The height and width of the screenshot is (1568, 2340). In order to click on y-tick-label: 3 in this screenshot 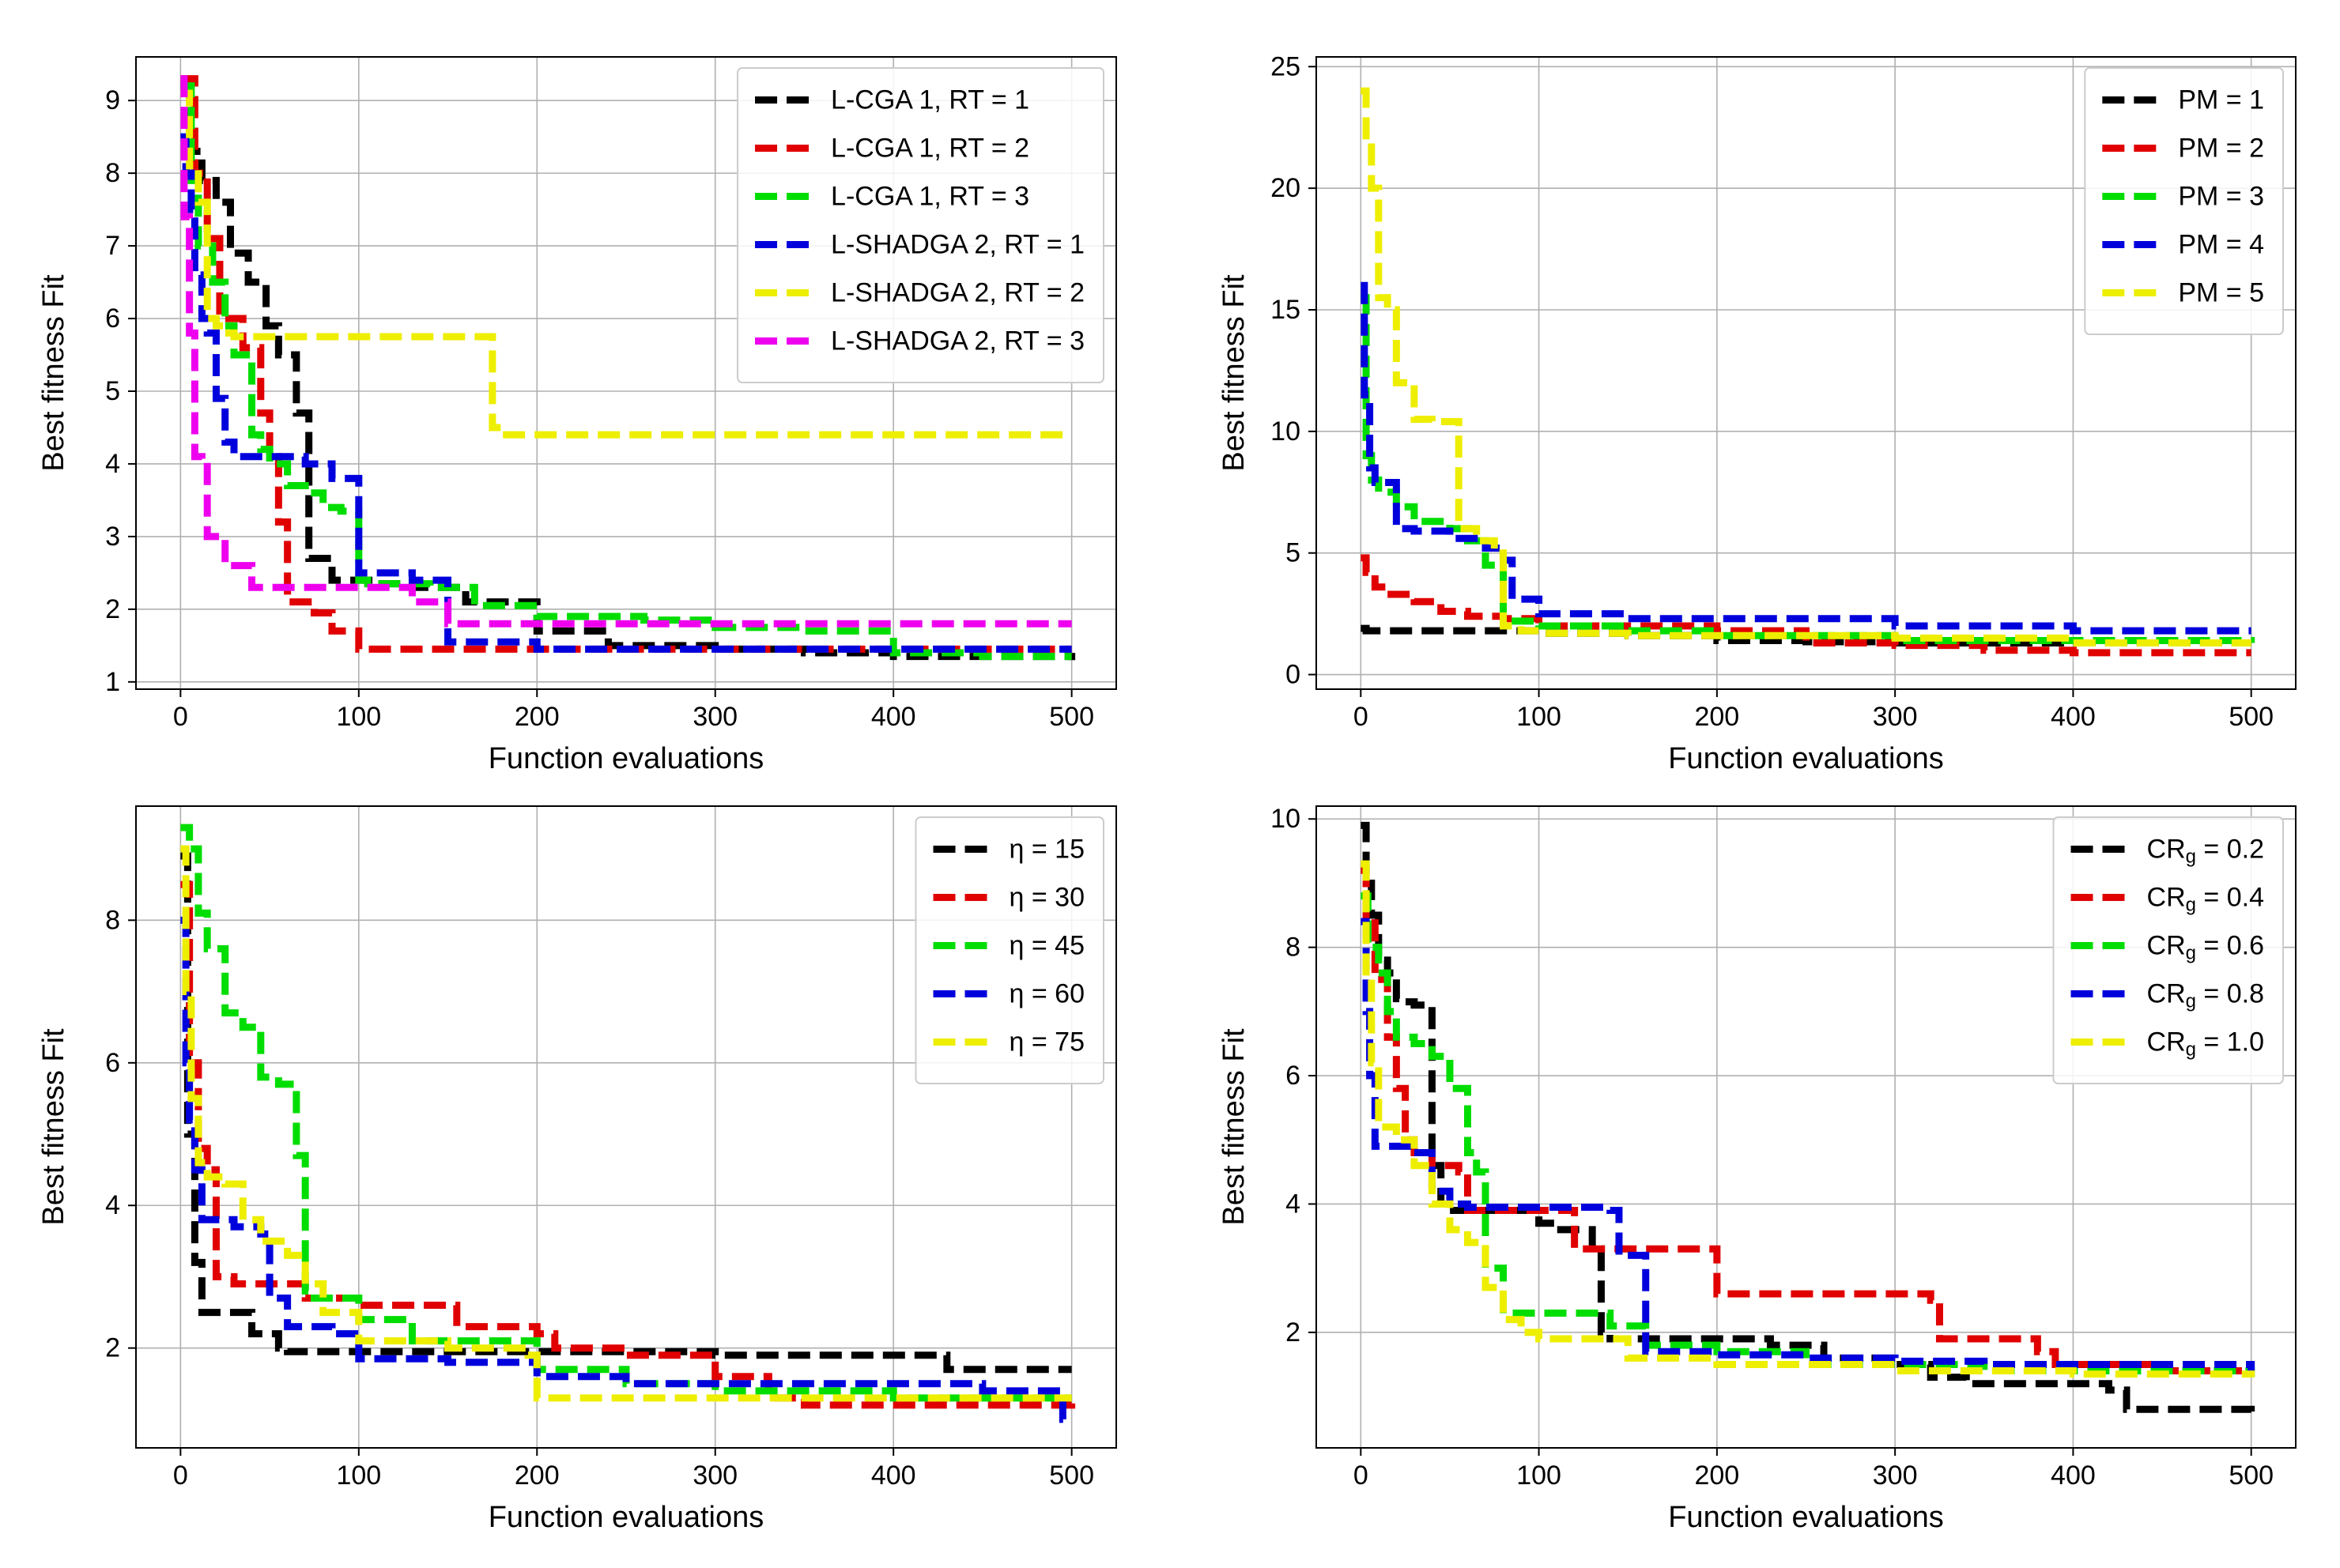, I will do `click(112, 537)`.